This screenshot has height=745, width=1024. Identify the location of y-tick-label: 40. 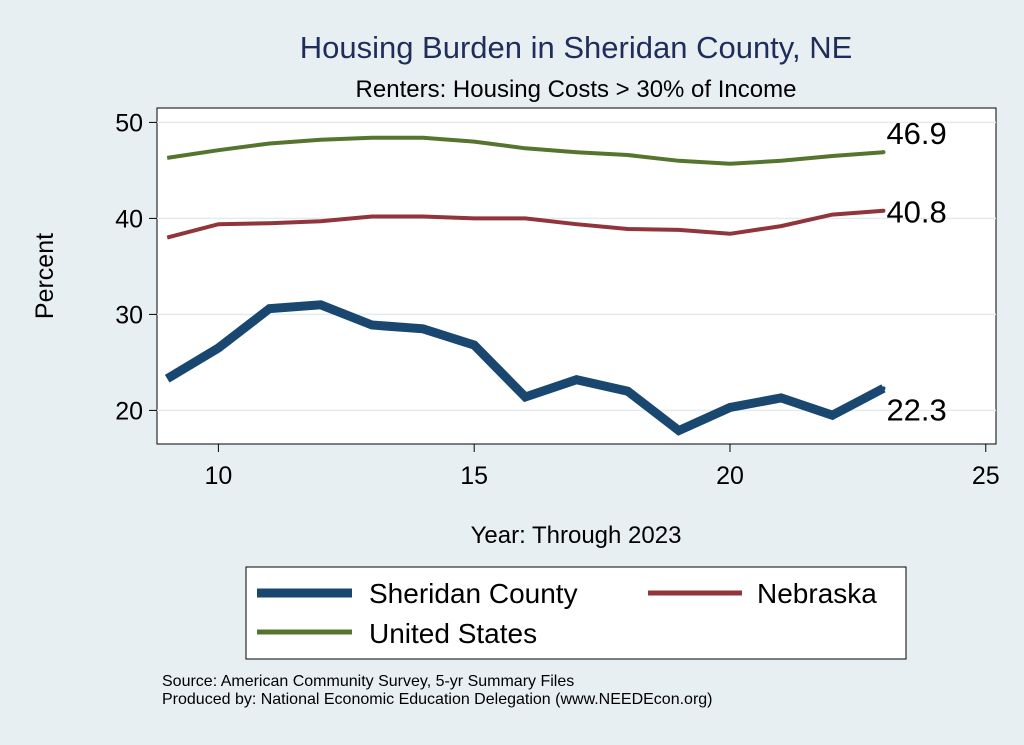
(129, 219).